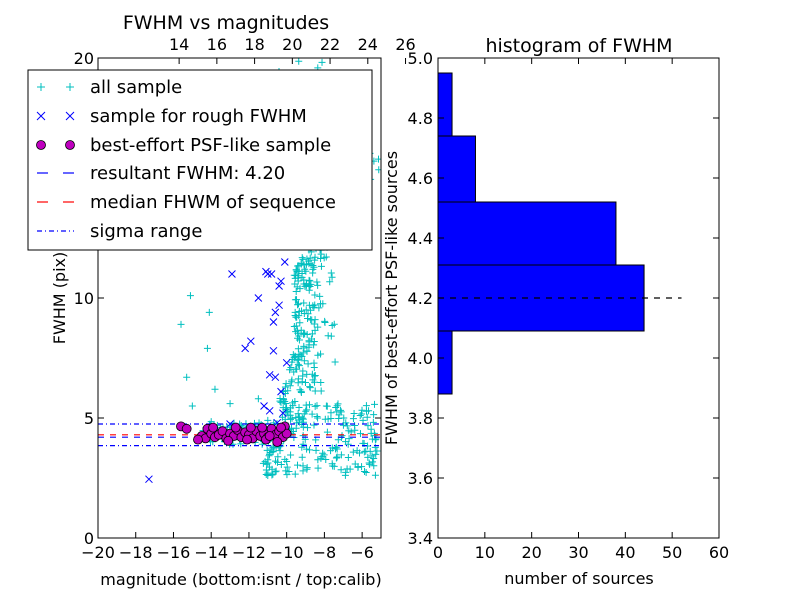  I want to click on x-tick-label: 10, so click(485, 552).